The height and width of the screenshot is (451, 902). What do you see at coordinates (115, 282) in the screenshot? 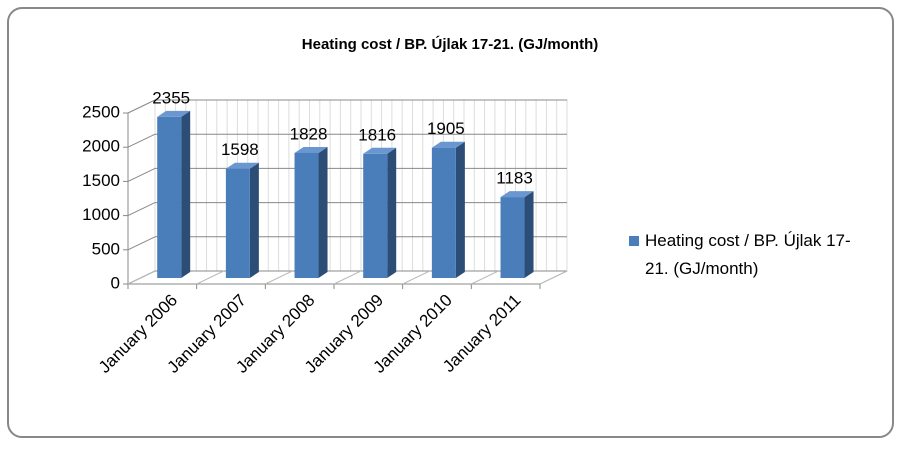
I see `y-tick-label: 0` at bounding box center [115, 282].